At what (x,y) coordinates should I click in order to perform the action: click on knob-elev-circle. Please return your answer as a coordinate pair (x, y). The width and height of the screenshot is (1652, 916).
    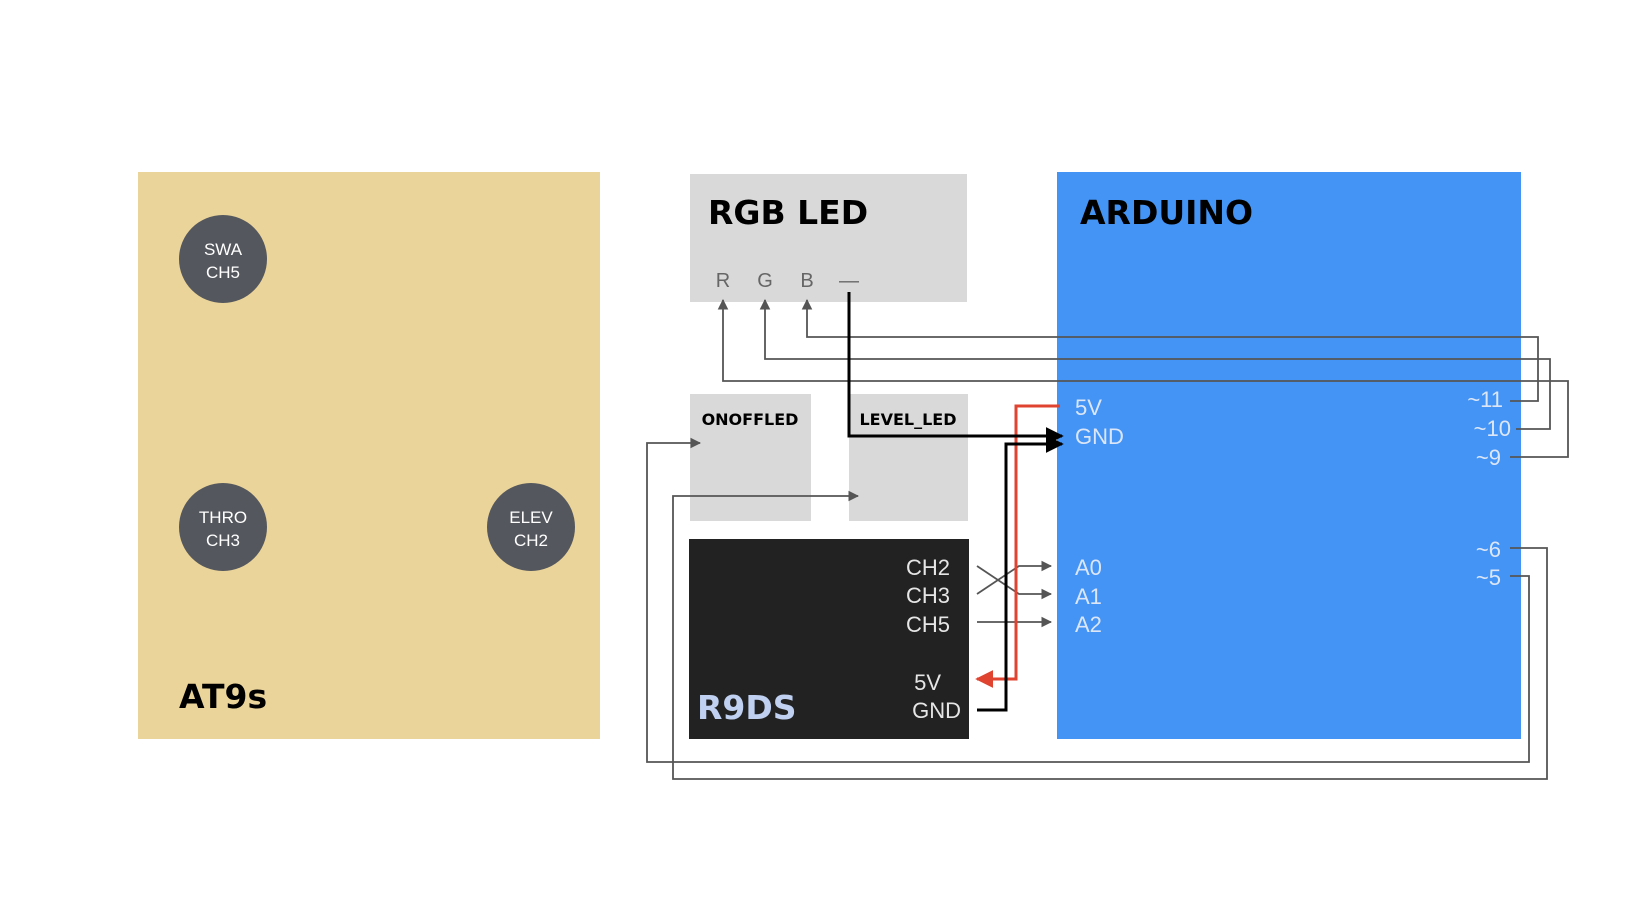
    Looking at the image, I should click on (531, 527).